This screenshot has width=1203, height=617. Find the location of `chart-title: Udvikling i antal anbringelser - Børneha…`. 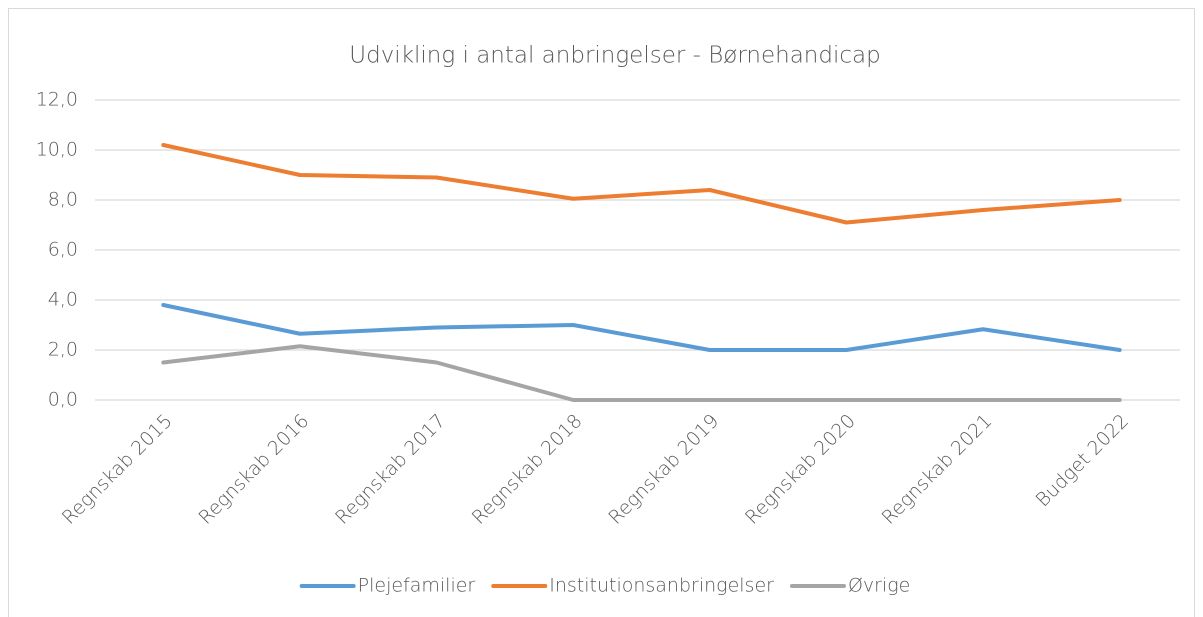

chart-title: Udvikling i antal anbringelser - Børneha… is located at coordinates (614, 56).